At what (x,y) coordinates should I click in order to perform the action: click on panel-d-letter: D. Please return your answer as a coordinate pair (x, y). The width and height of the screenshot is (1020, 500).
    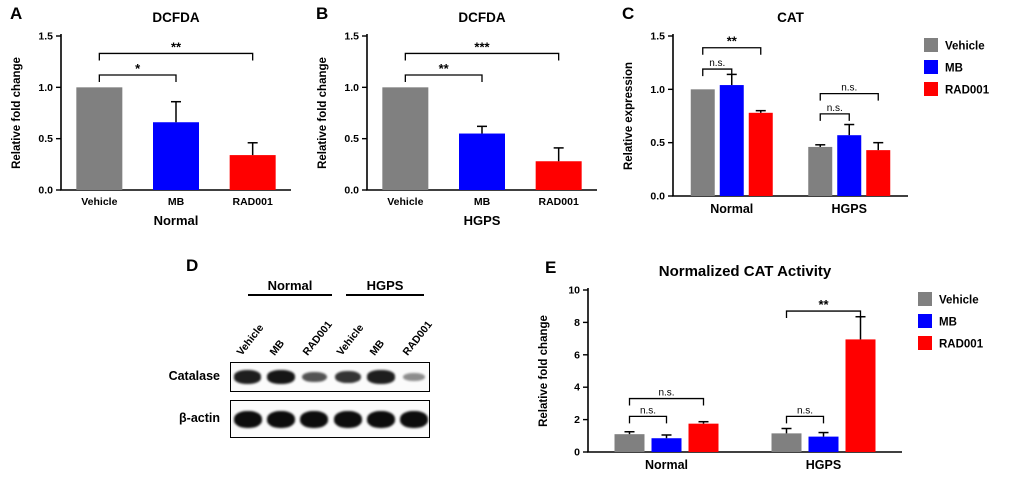
    Looking at the image, I should click on (192, 265).